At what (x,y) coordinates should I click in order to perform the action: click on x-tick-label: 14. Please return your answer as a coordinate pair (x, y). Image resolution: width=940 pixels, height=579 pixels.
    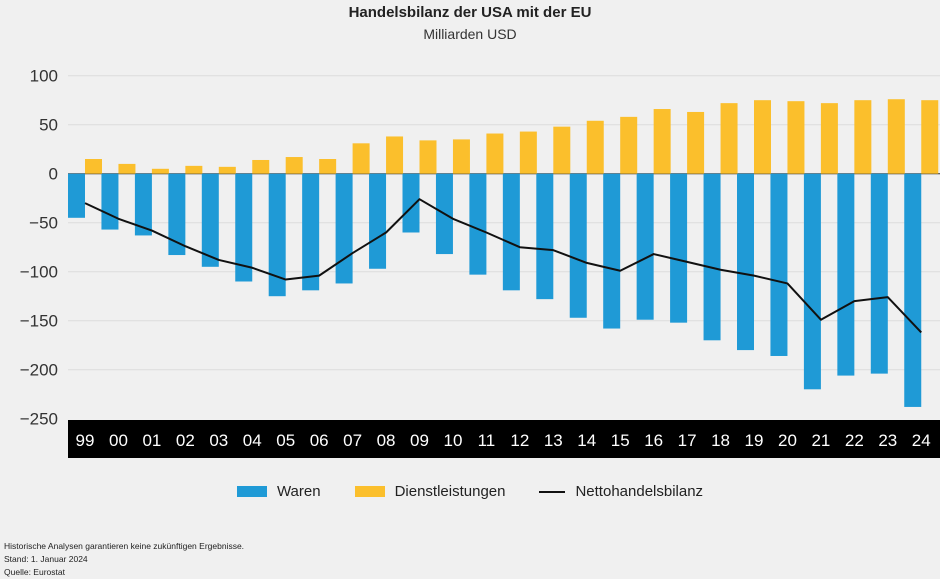
    Looking at the image, I should click on (586, 440).